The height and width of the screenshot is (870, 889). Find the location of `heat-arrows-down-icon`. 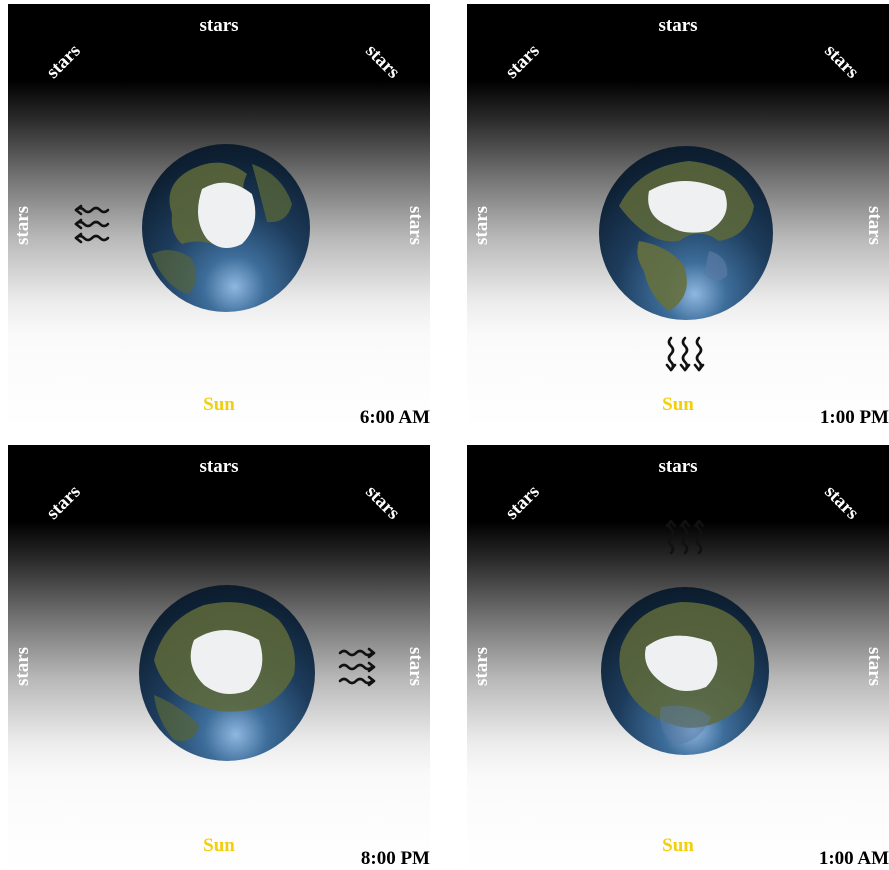

heat-arrows-down-icon is located at coordinates (685, 354).